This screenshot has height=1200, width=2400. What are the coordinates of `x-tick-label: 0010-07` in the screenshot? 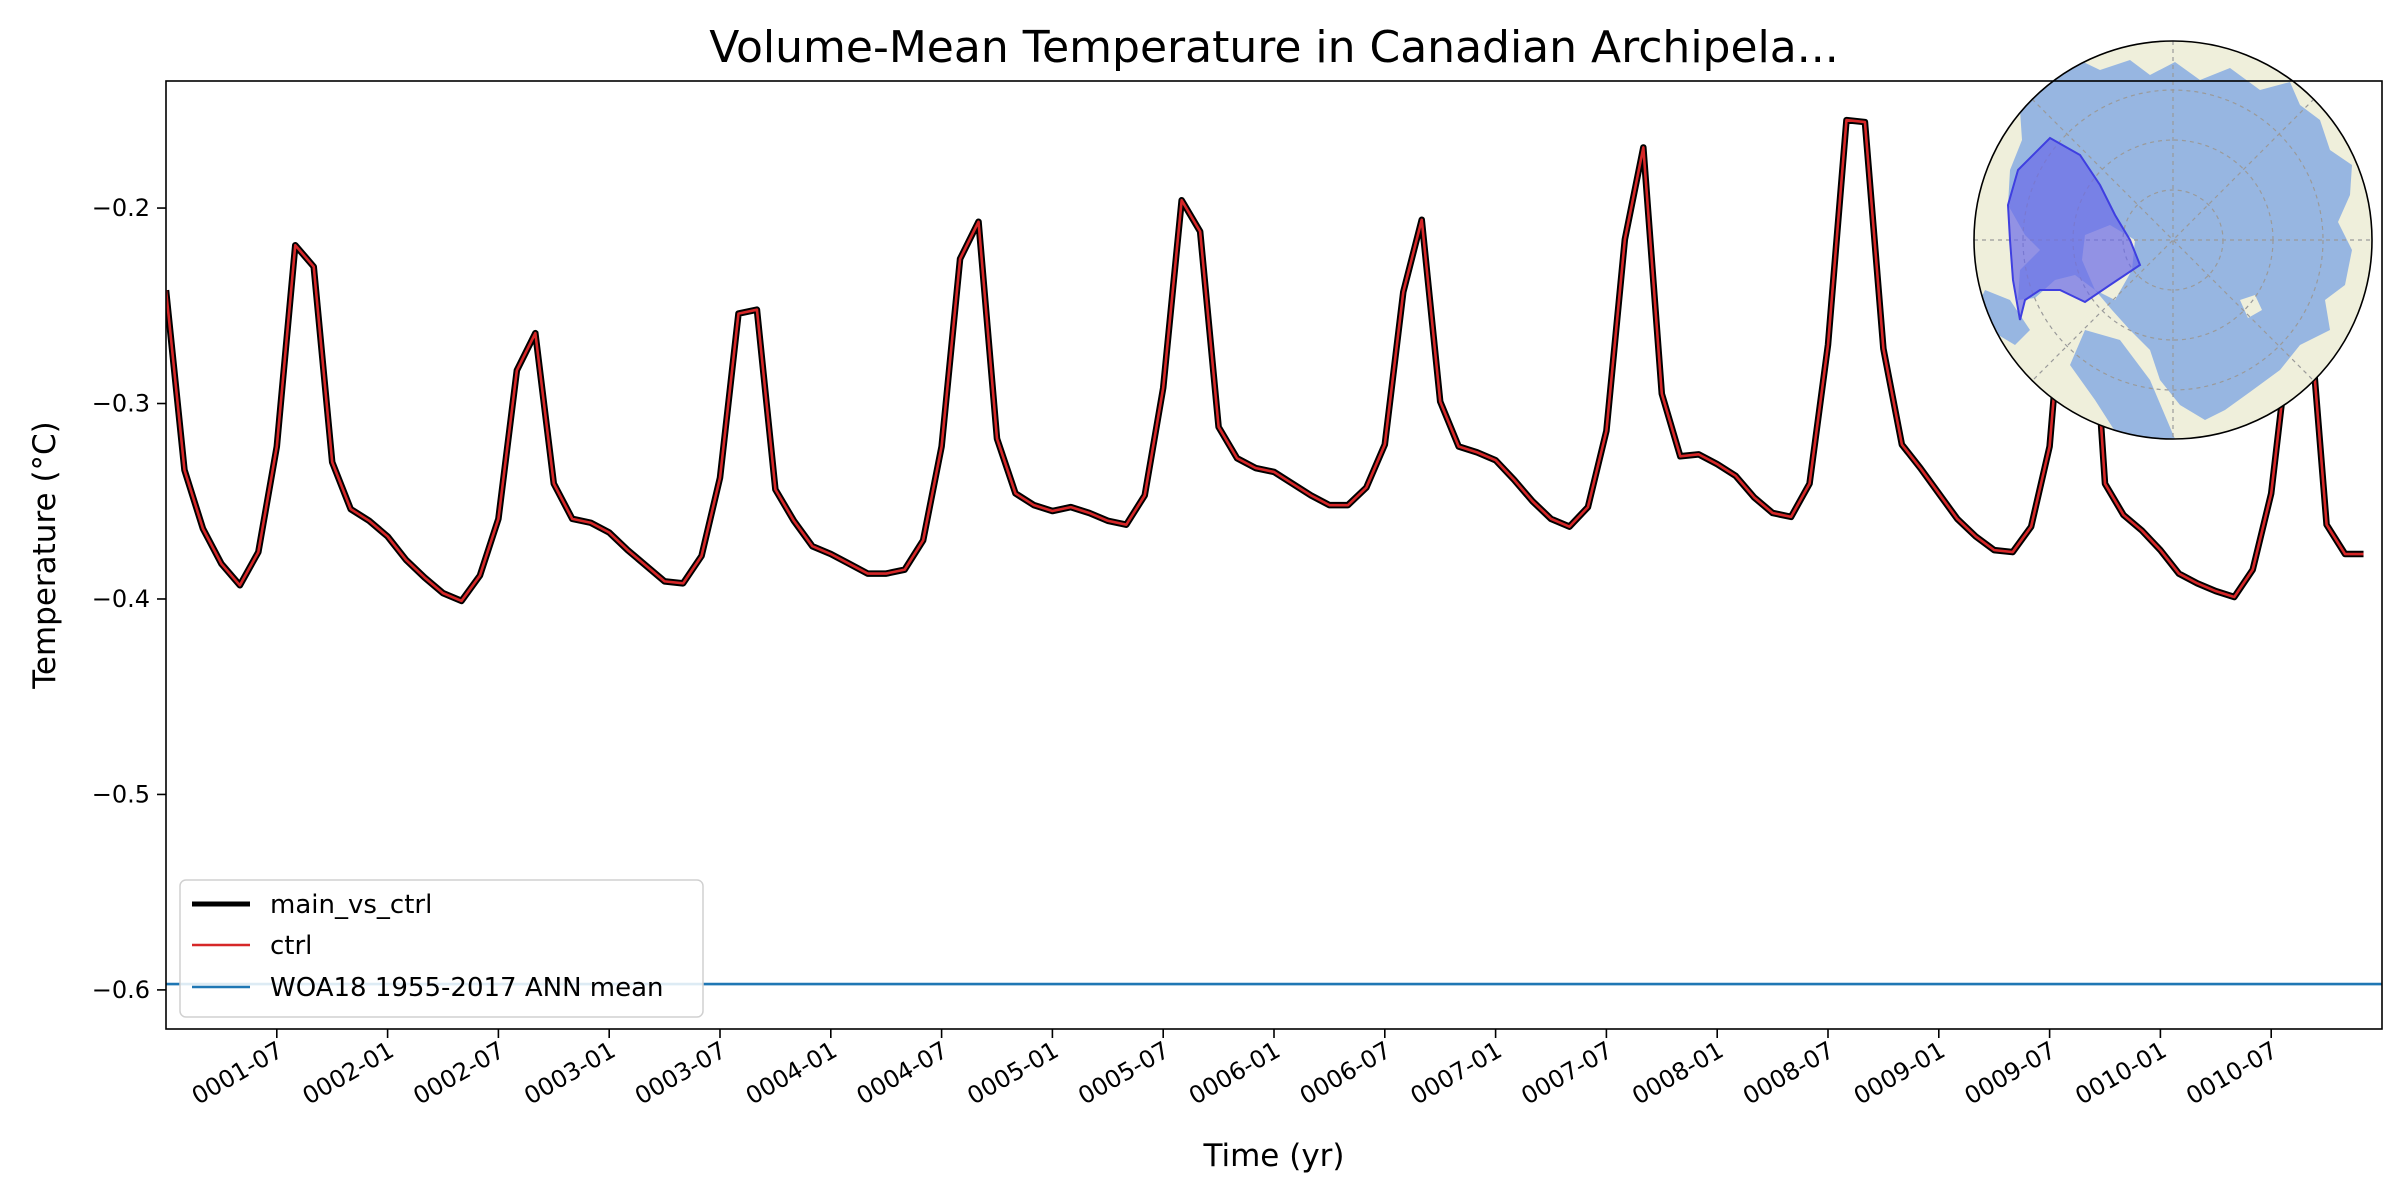 It's located at (2231, 1073).